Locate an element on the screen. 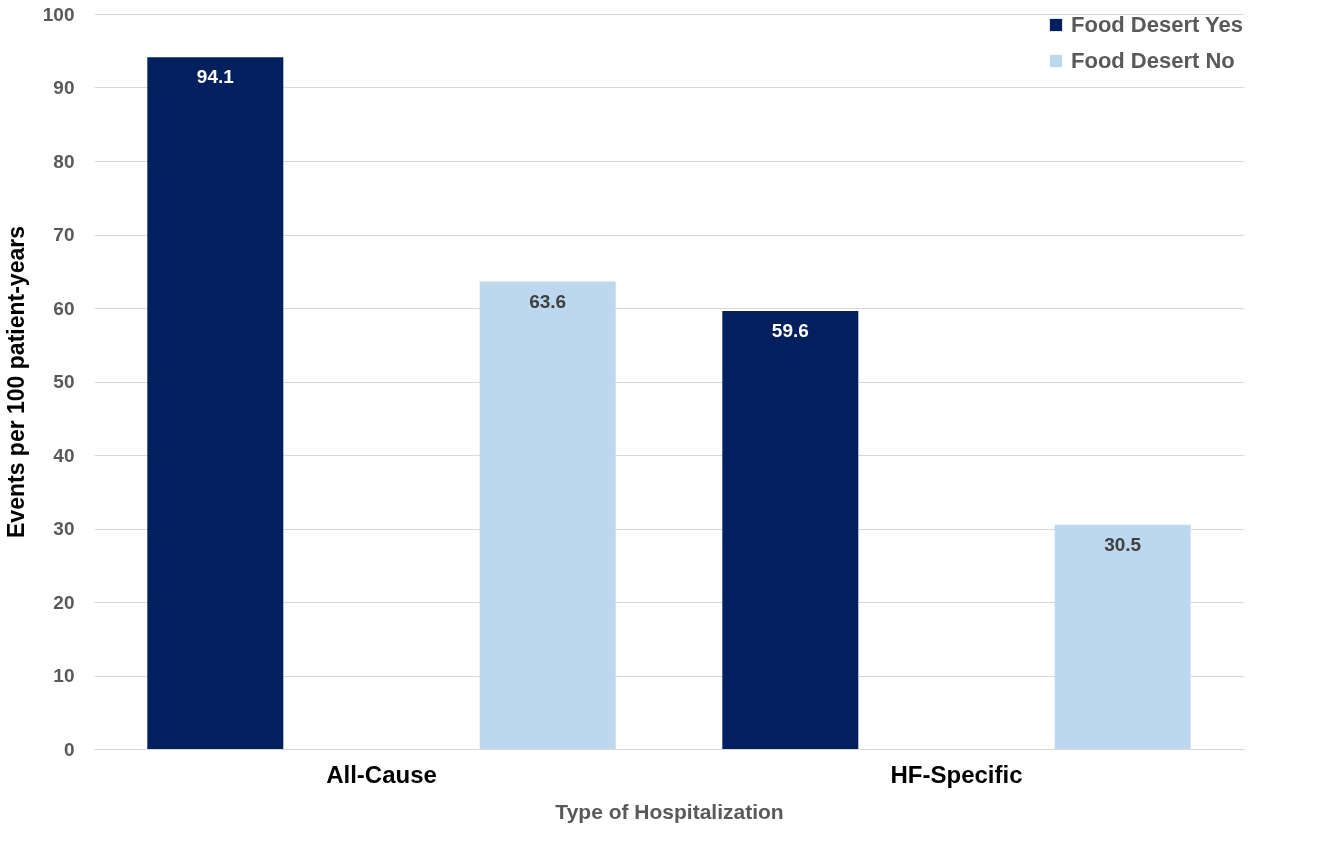 The width and height of the screenshot is (1320, 850). y-tick-label: 40 is located at coordinates (64, 455).